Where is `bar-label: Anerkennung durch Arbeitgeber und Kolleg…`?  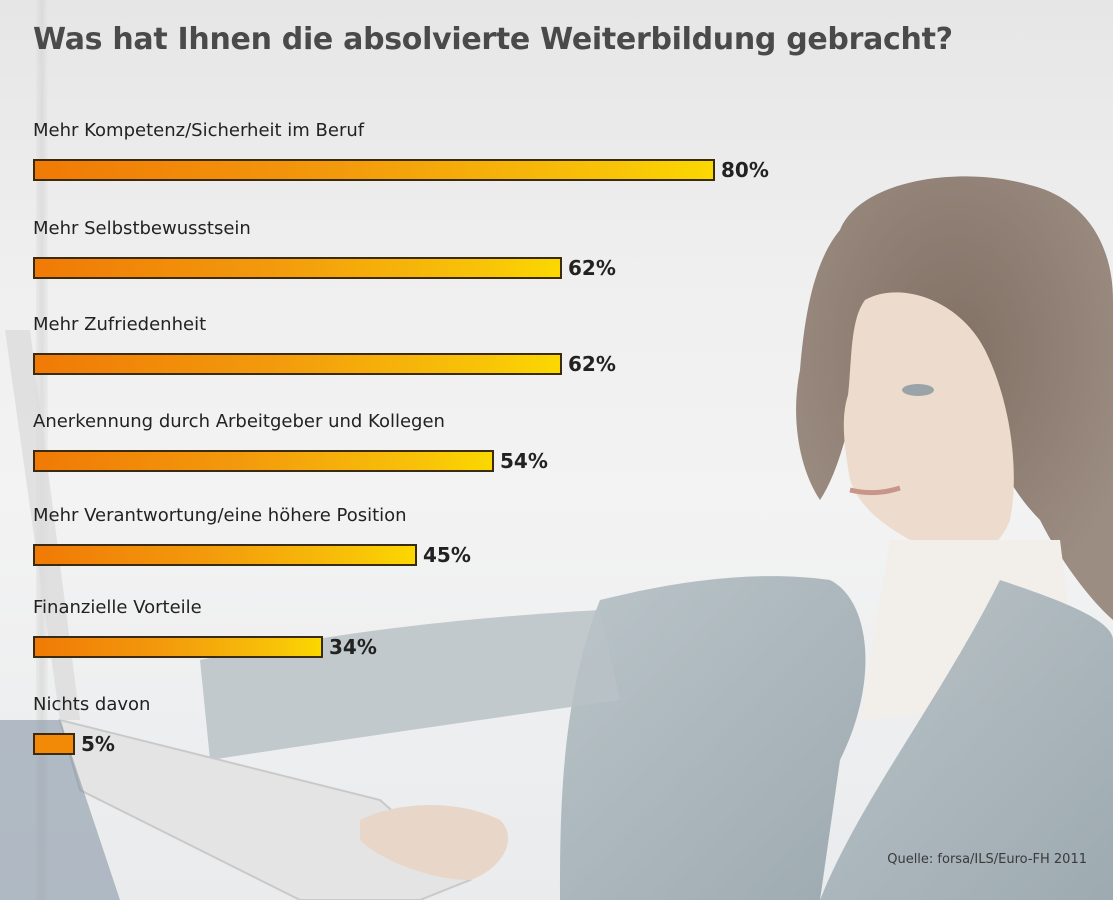 bar-label: Anerkennung durch Arbeitgeber und Kolleg… is located at coordinates (239, 421).